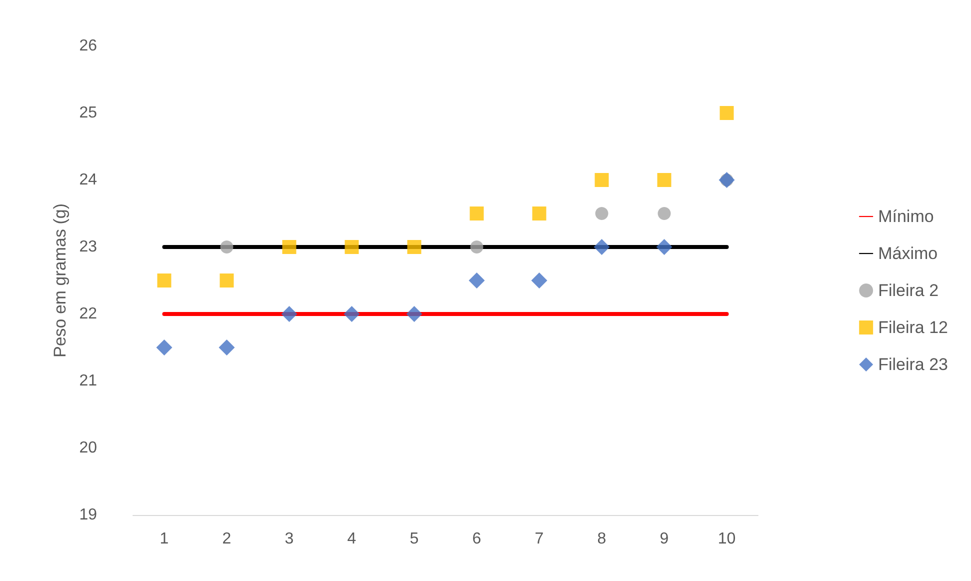 The height and width of the screenshot is (581, 971). Describe the element at coordinates (351, 539) in the screenshot. I see `x-tick-label: 4` at that location.